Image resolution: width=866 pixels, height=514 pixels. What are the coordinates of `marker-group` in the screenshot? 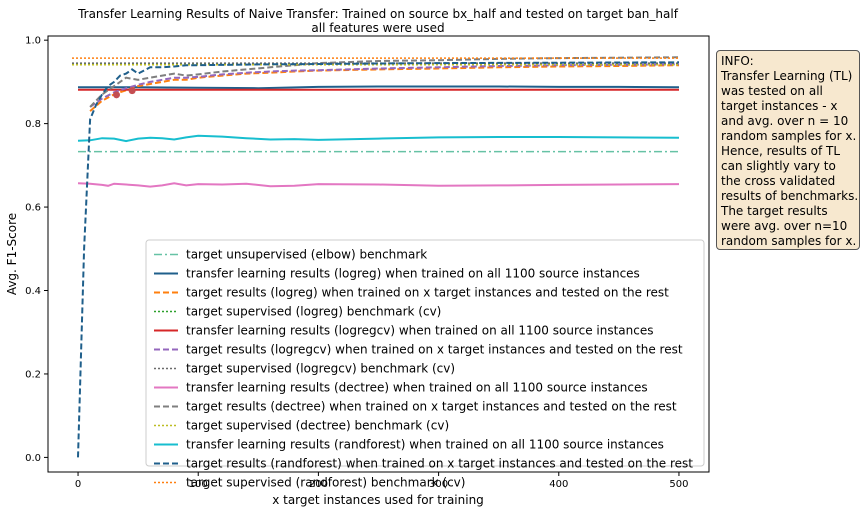 It's located at (124, 93).